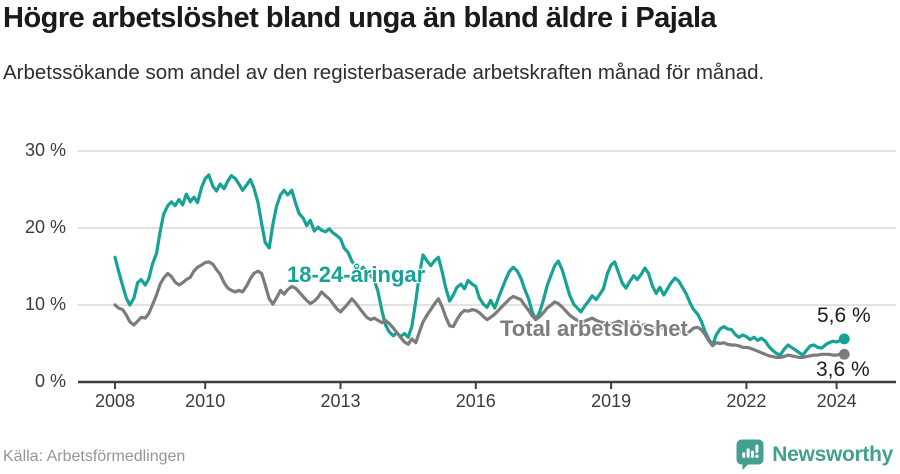  I want to click on newsworthy-wordmark: Newsworthy, so click(832, 454).